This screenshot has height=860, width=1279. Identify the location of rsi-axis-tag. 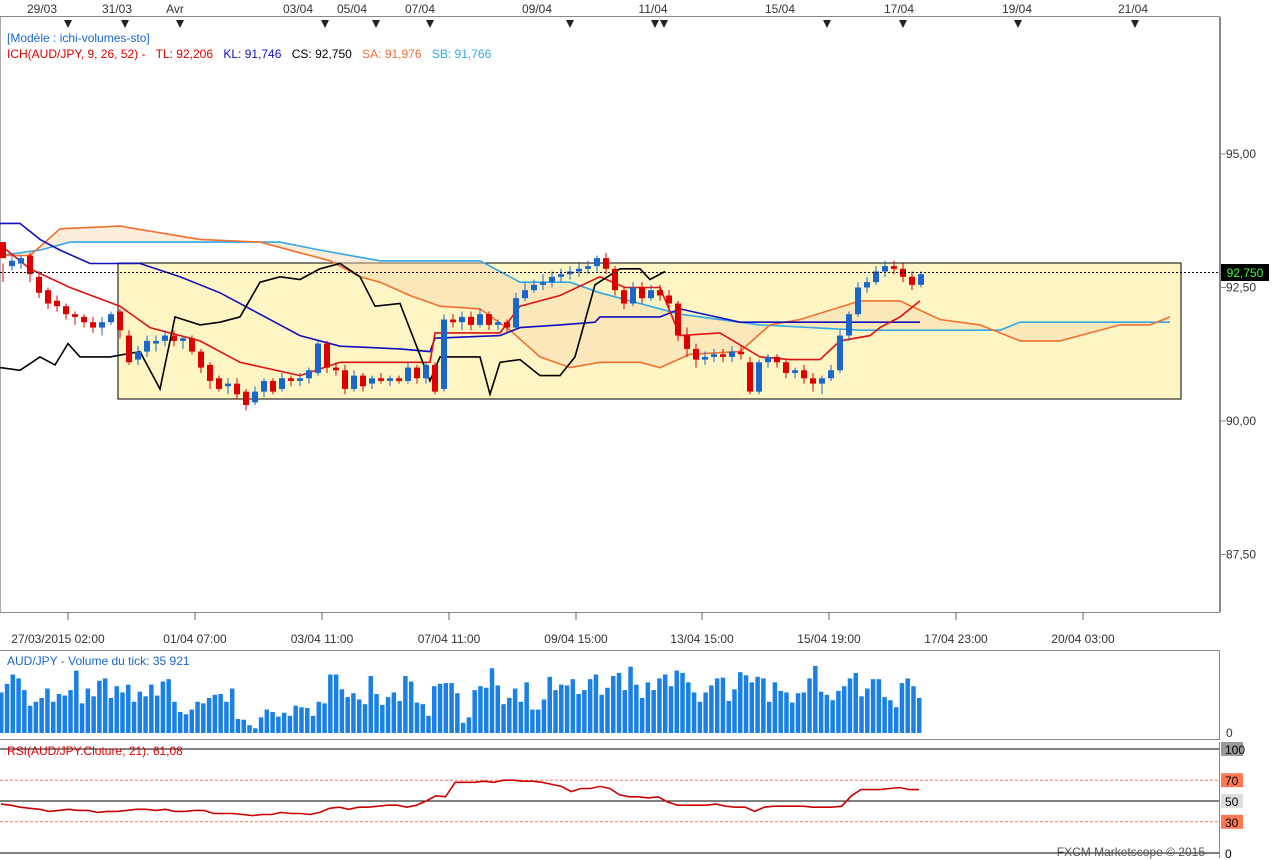
(1232, 821).